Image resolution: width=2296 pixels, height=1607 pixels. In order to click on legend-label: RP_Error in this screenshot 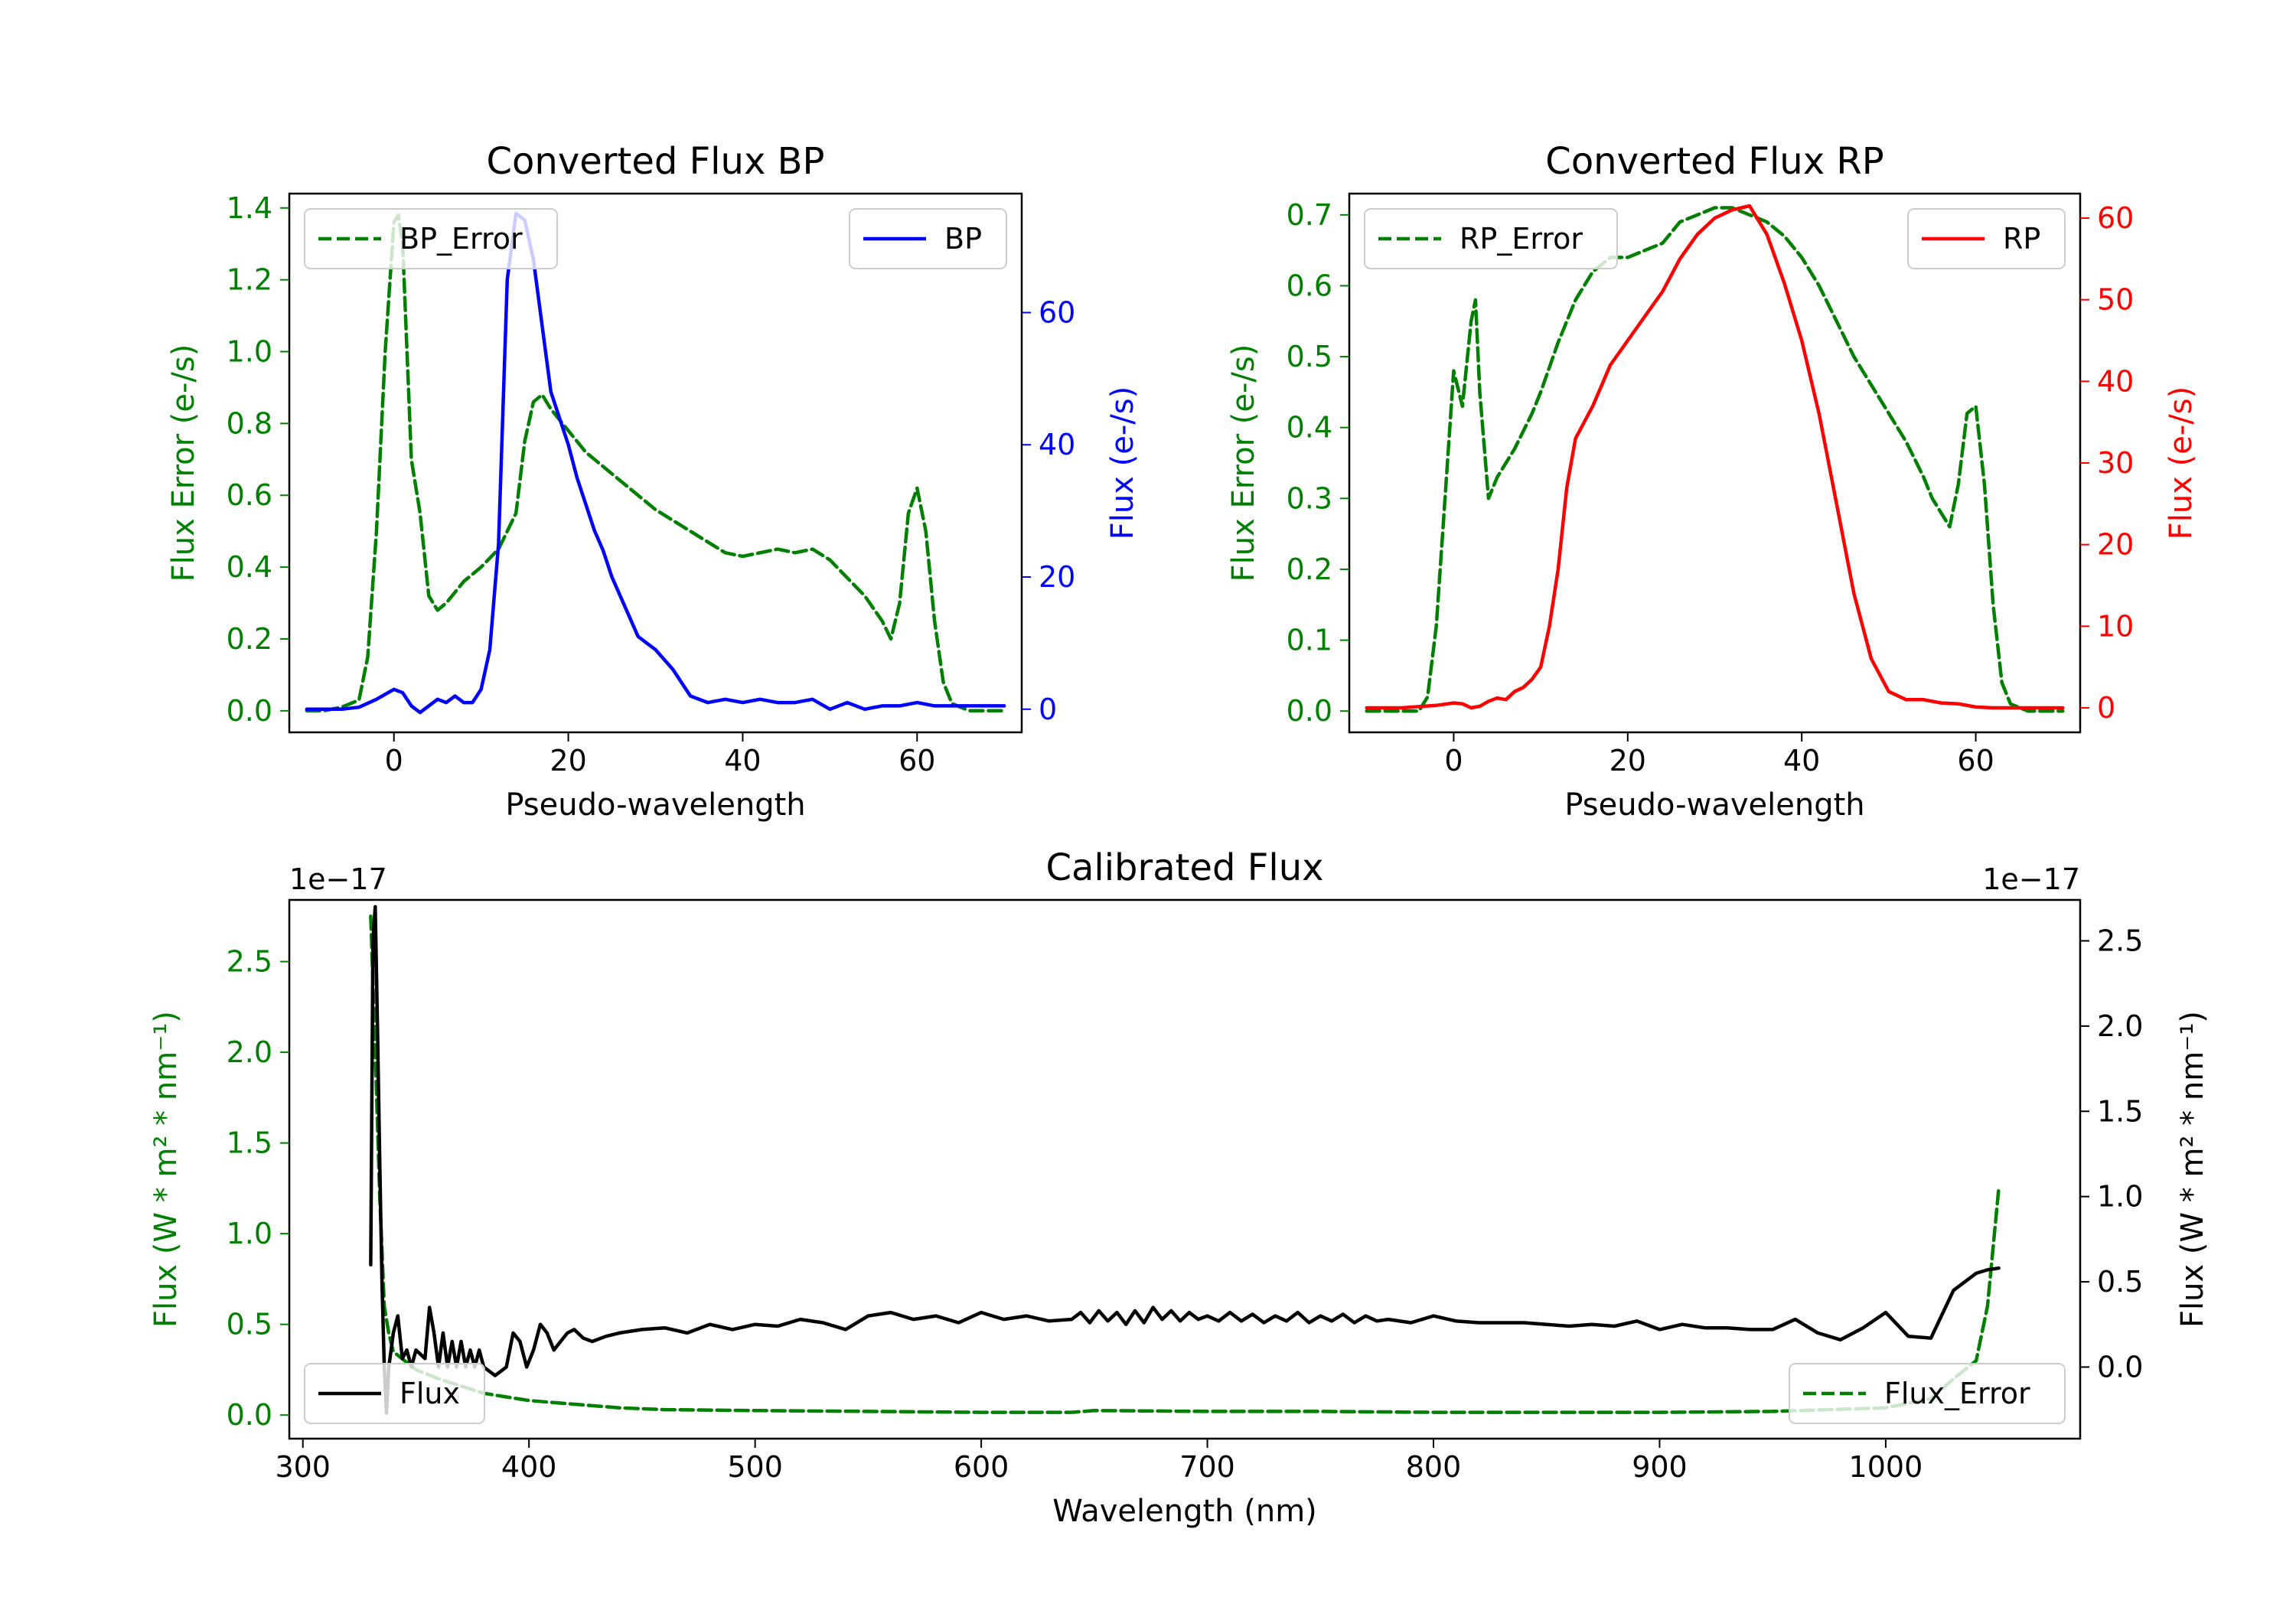, I will do `click(1521, 239)`.